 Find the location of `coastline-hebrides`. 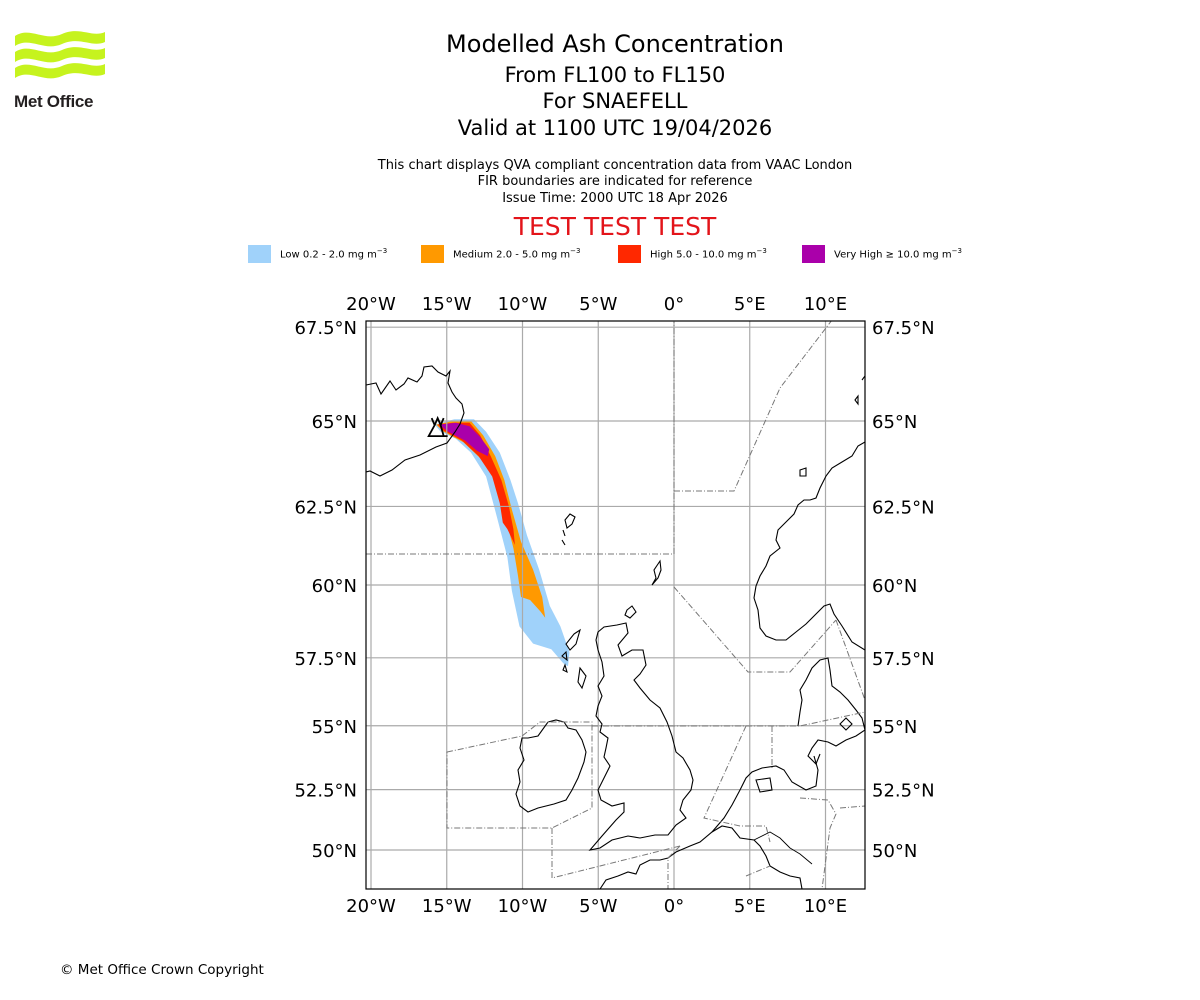

coastline-hebrides is located at coordinates (574, 659).